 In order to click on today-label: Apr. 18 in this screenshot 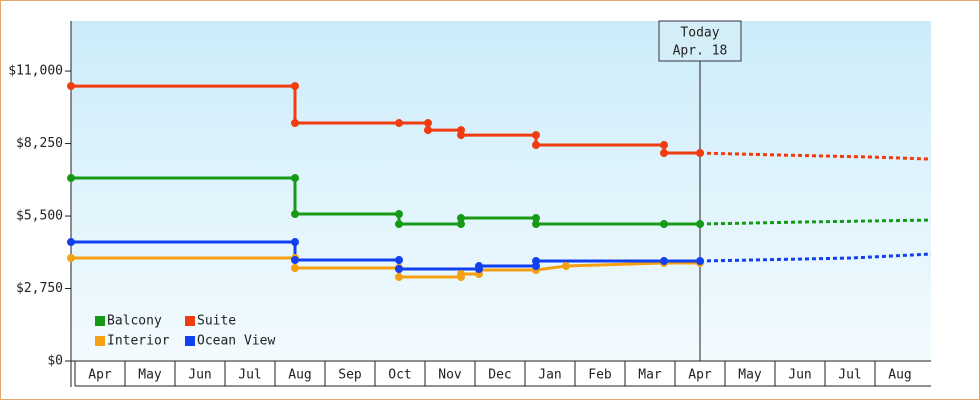, I will do `click(700, 51)`.